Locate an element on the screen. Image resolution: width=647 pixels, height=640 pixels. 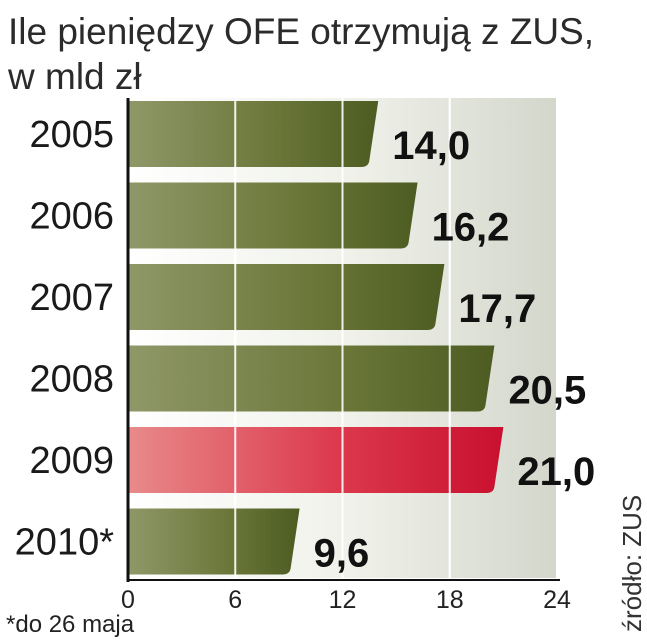
value-label: 17,7 is located at coordinates (497, 309).